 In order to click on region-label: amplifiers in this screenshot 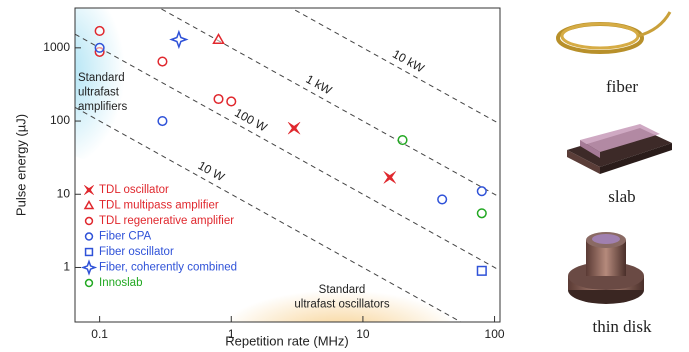, I will do `click(102, 107)`.